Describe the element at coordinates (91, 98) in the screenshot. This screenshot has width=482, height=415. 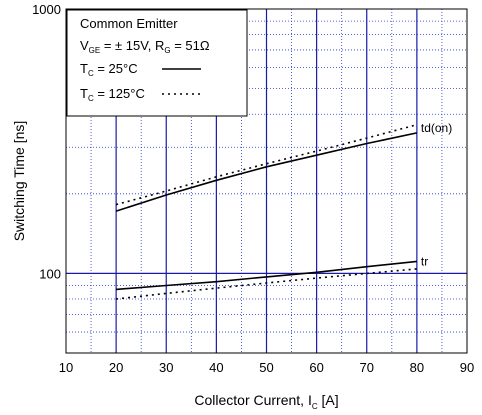
I see `legend-tc125-sub: C` at that location.